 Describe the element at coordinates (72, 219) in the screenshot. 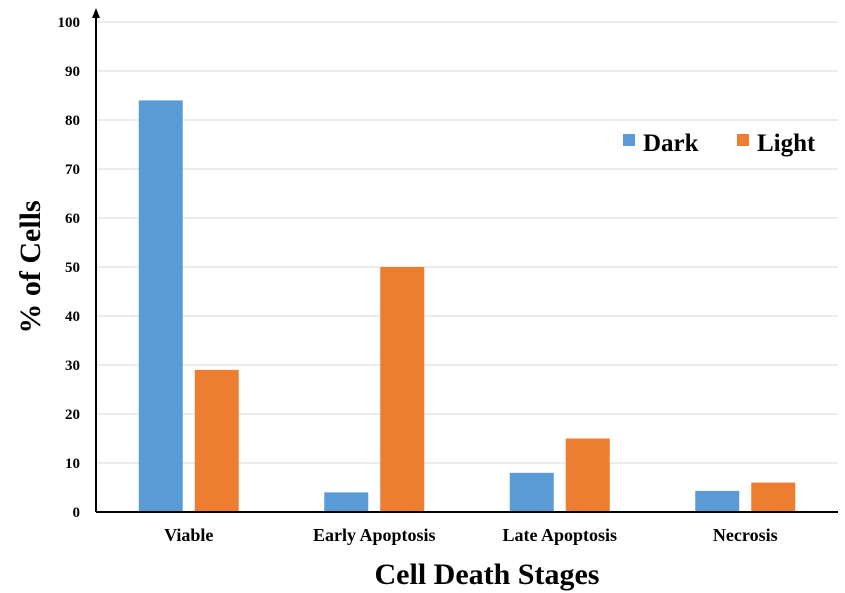

I see `y-tick-label: 60` at that location.